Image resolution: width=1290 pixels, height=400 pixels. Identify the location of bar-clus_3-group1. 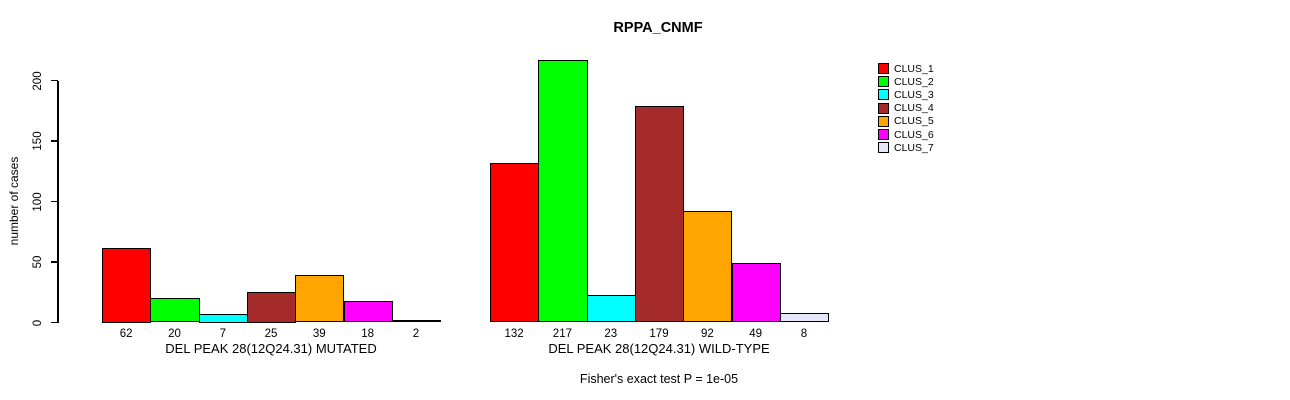
(223, 318).